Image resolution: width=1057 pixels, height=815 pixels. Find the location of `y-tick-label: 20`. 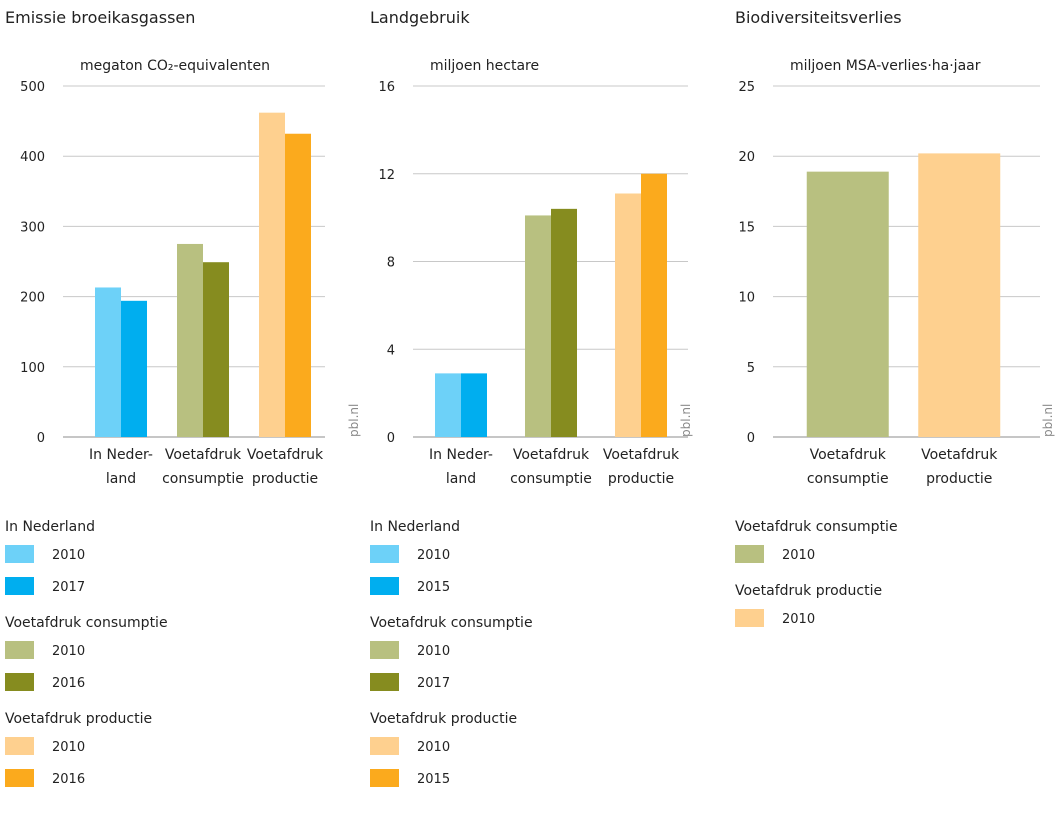

y-tick-label: 20 is located at coordinates (746, 157).